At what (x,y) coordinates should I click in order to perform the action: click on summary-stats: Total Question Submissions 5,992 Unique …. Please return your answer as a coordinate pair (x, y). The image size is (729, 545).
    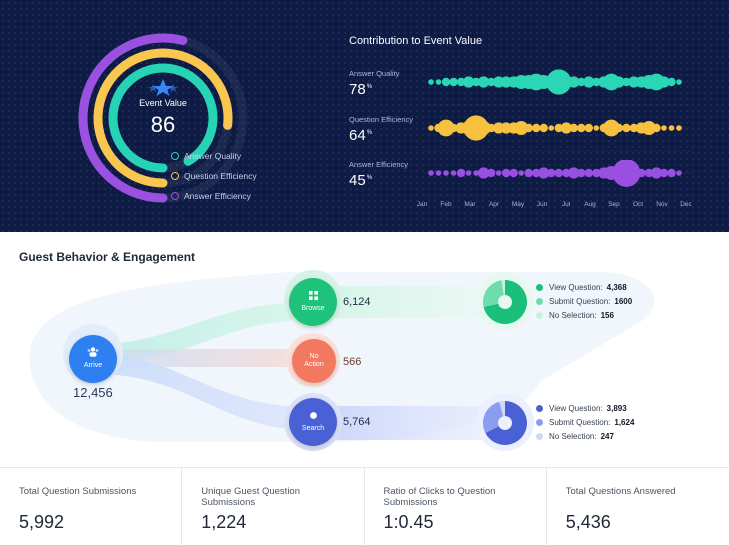
    Looking at the image, I should click on (364, 506).